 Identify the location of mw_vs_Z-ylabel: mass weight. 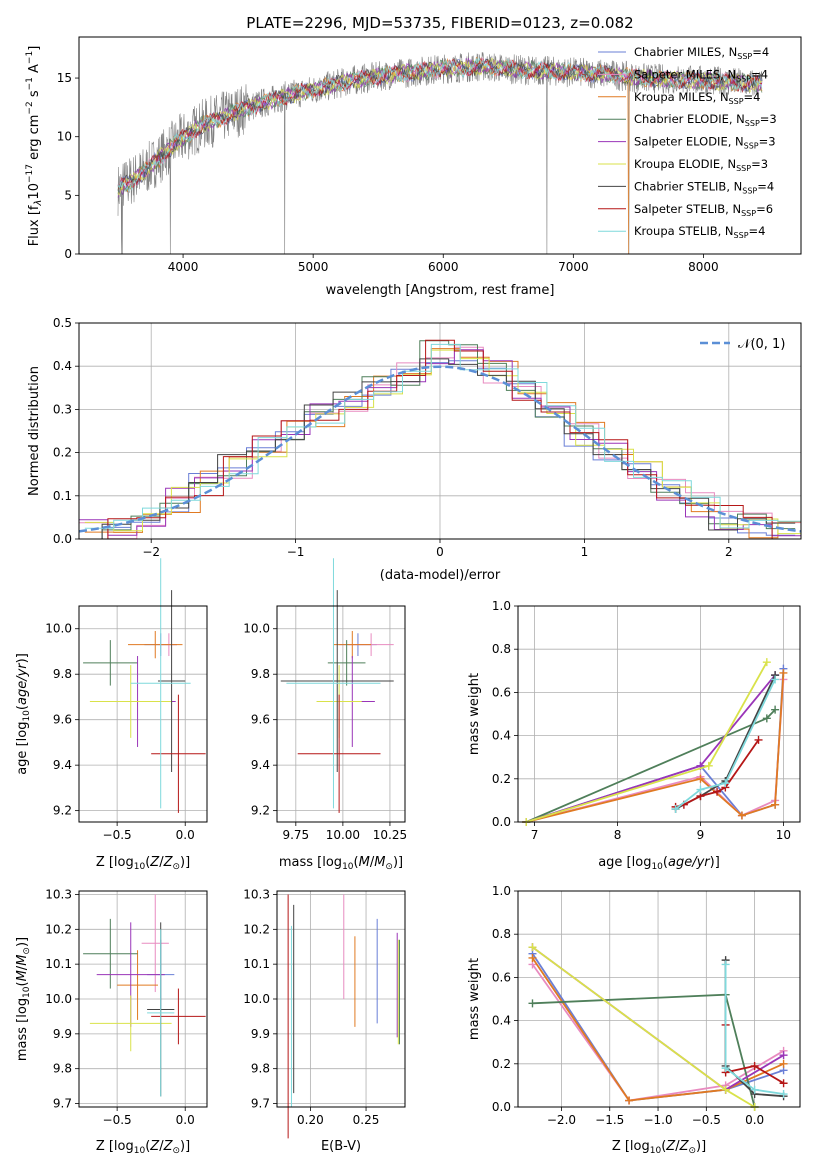
(474, 999).